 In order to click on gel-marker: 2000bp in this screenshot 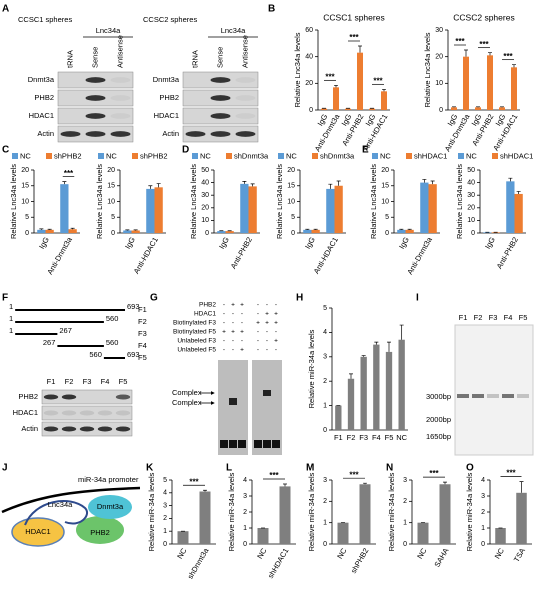, I will do `click(438, 419)`.